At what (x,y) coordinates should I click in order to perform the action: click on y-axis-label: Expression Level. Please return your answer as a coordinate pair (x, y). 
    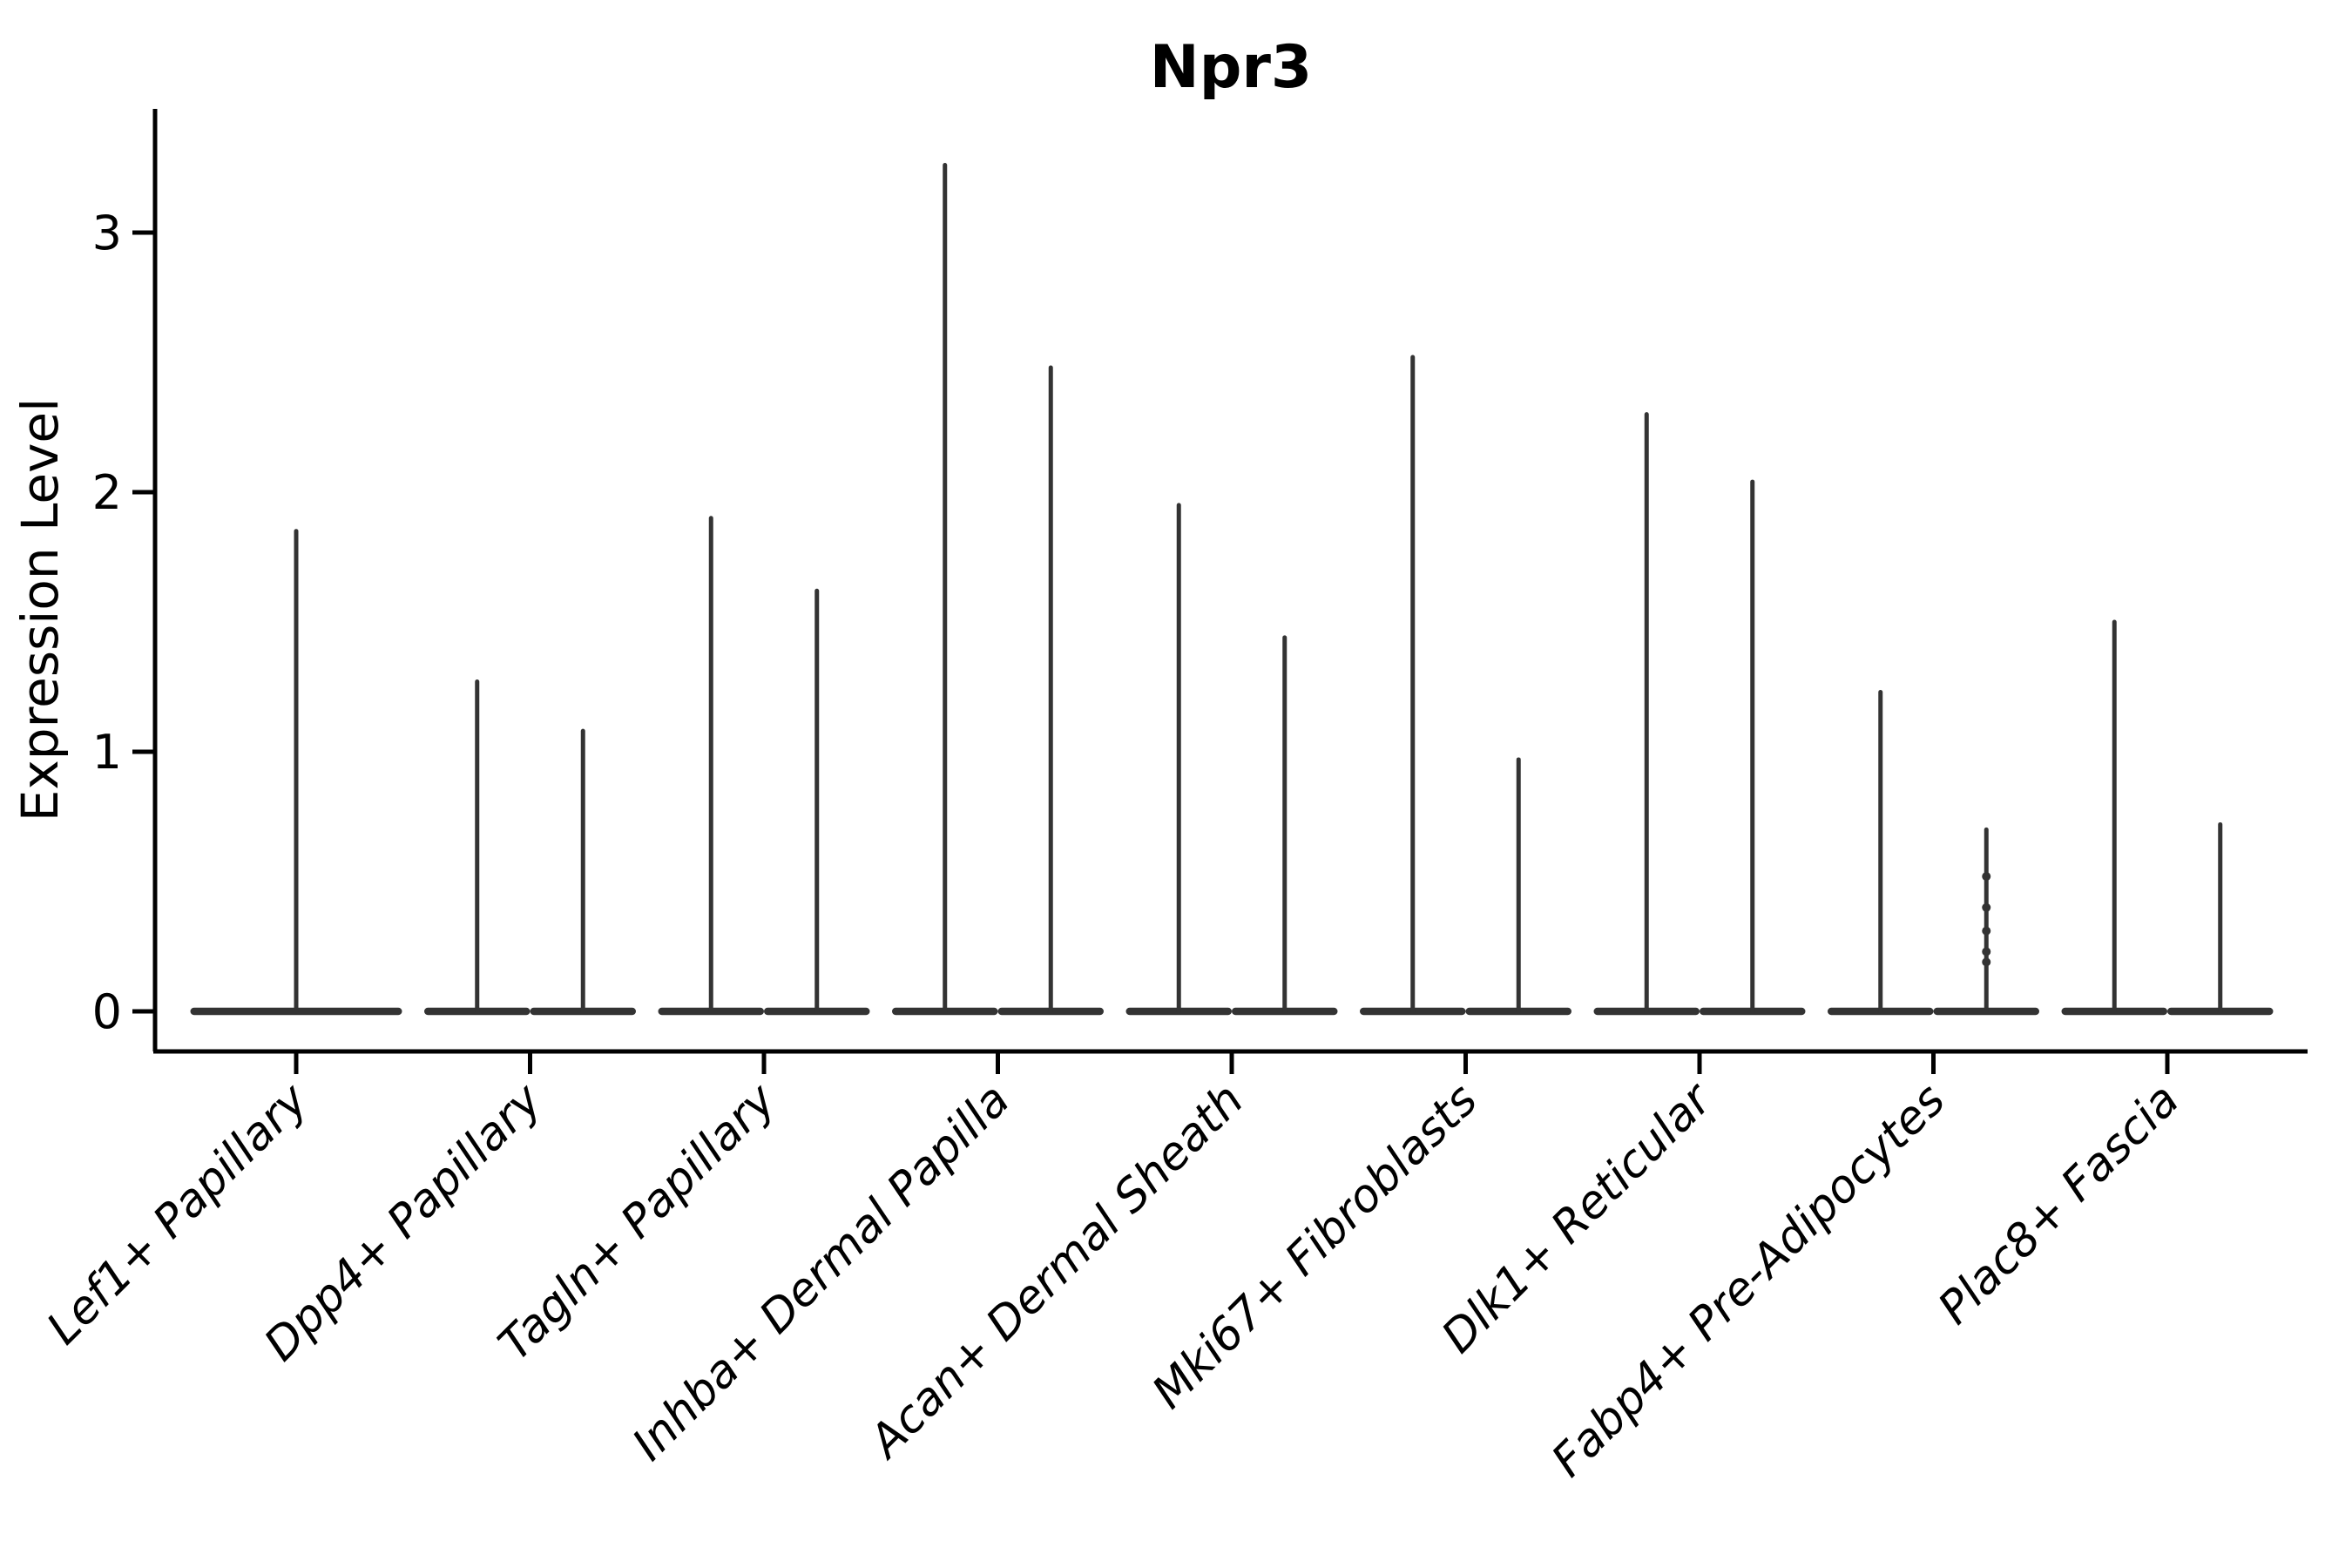
    Looking at the image, I should click on (40, 609).